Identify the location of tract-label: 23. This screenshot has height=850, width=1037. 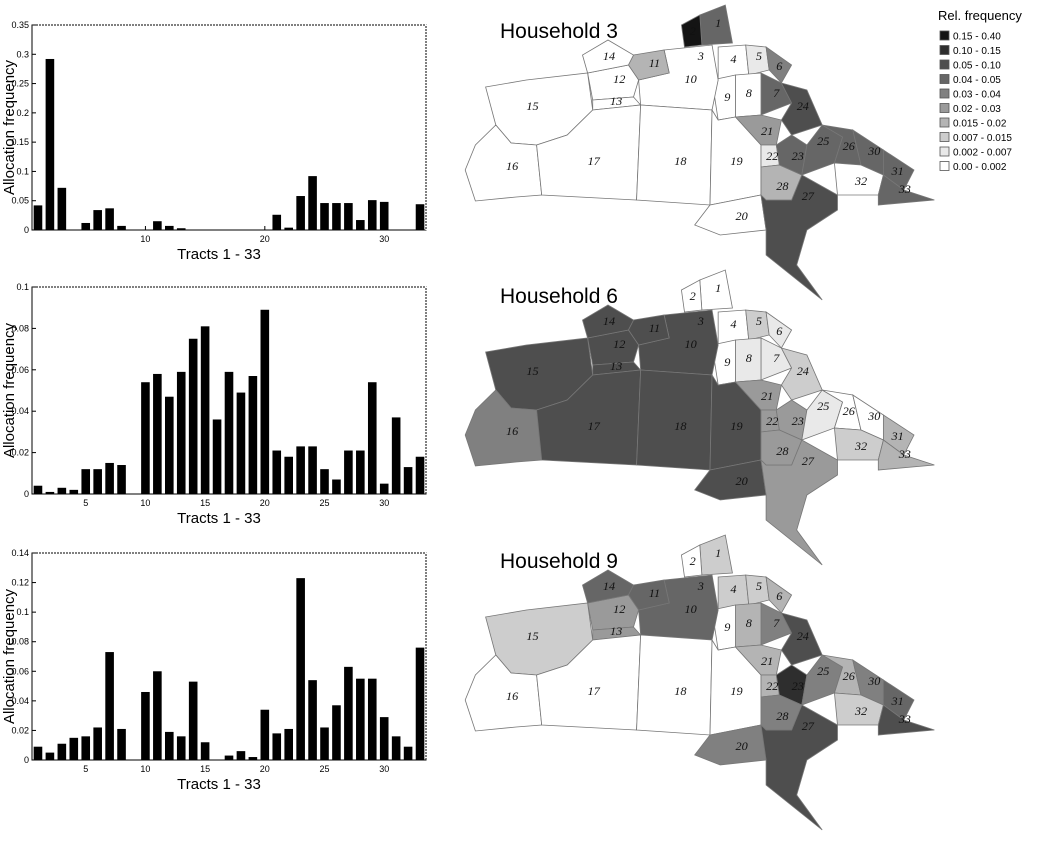
(798, 686).